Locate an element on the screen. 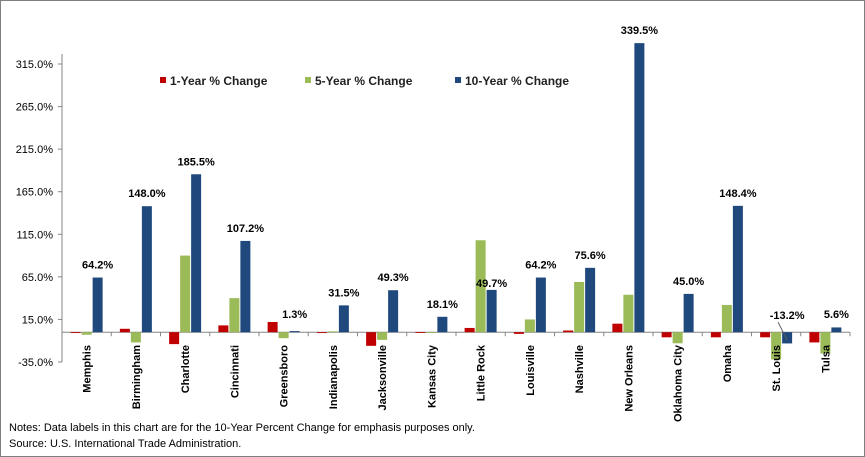 The height and width of the screenshot is (457, 865). category-label: New Orleans is located at coordinates (629, 378).